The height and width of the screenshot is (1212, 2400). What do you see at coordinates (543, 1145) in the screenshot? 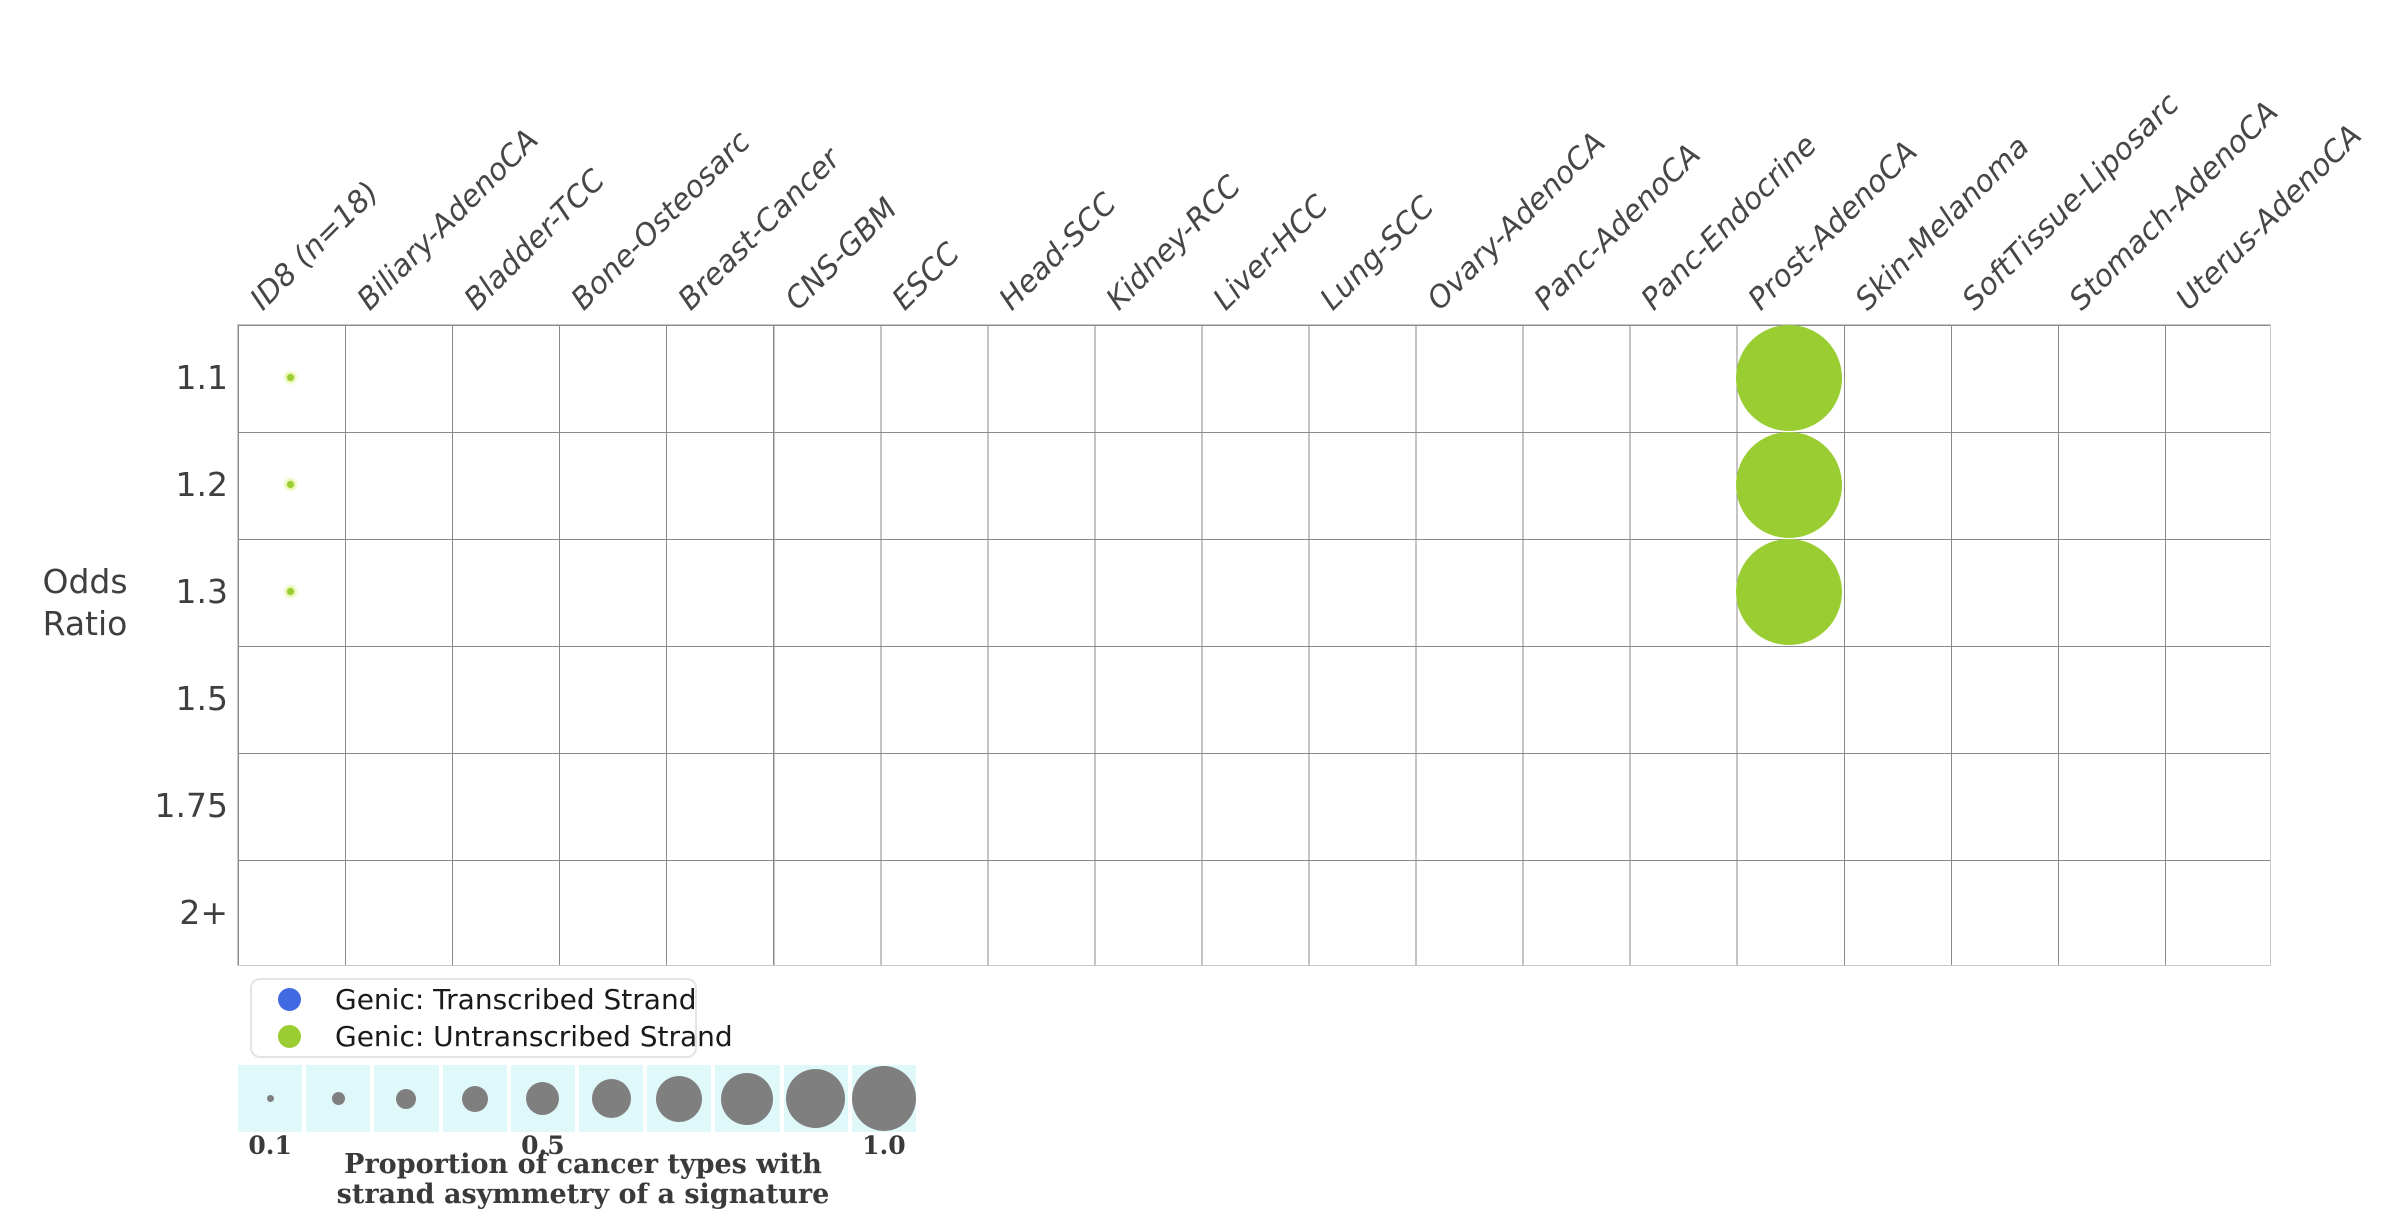
I see `size-legend-tick: 0.5` at bounding box center [543, 1145].